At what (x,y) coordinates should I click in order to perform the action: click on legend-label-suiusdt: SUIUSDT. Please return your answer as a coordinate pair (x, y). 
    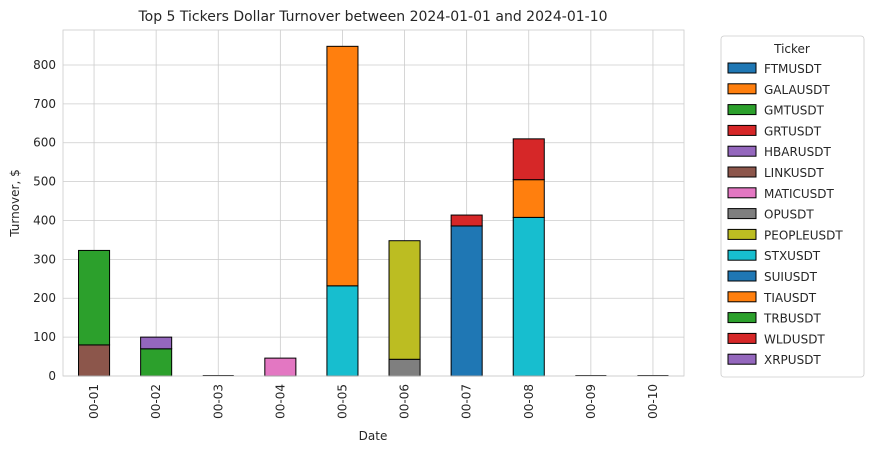
    Looking at the image, I should click on (791, 277).